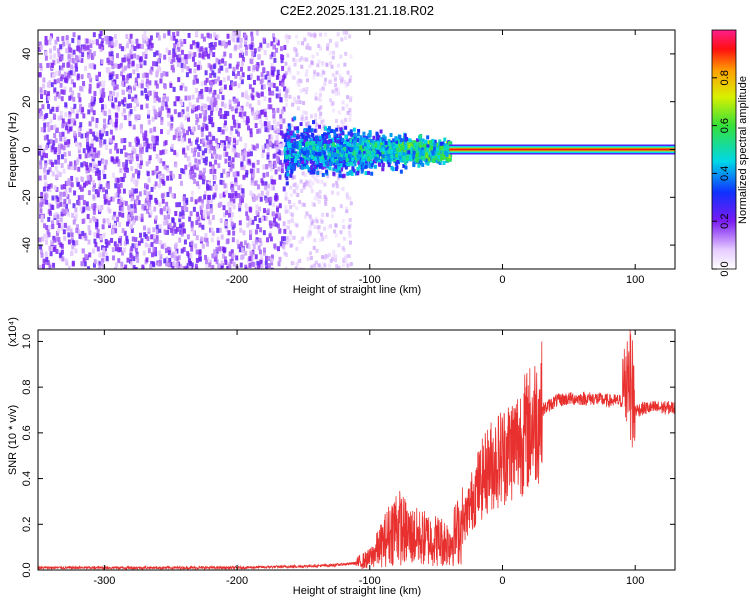 The image size is (750, 600). I want to click on spectrogram-x-tick-label: -300, so click(104, 280).